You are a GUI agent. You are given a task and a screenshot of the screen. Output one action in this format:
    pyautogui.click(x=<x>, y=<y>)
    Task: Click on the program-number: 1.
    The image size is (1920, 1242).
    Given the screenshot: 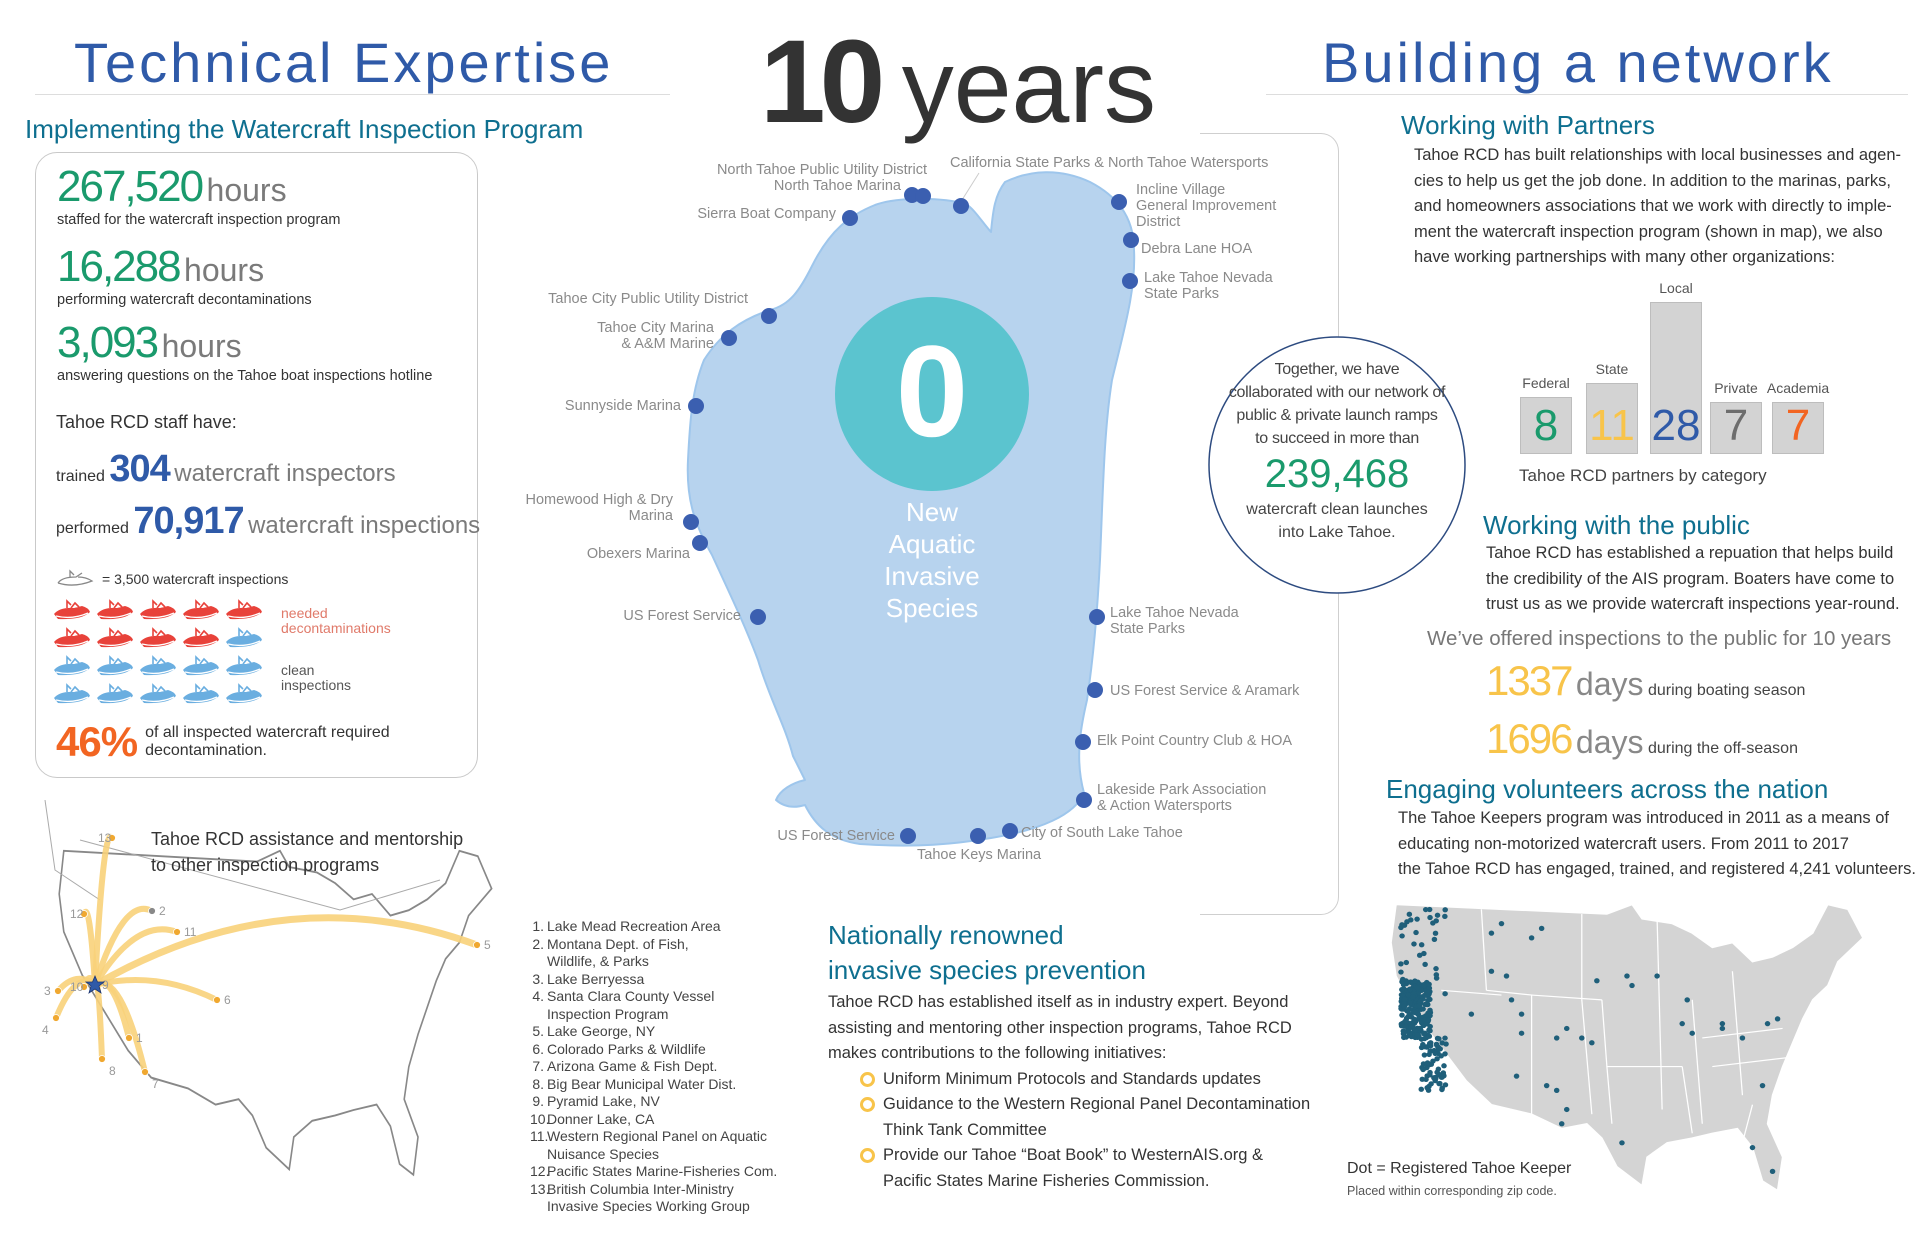 What is the action you would take?
    pyautogui.click(x=538, y=926)
    